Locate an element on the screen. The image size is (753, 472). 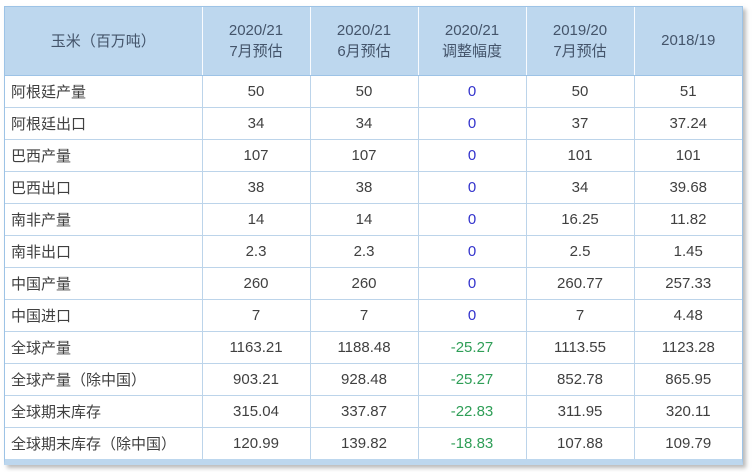
column-header-line2: 调整幅度 is located at coordinates (471, 51).